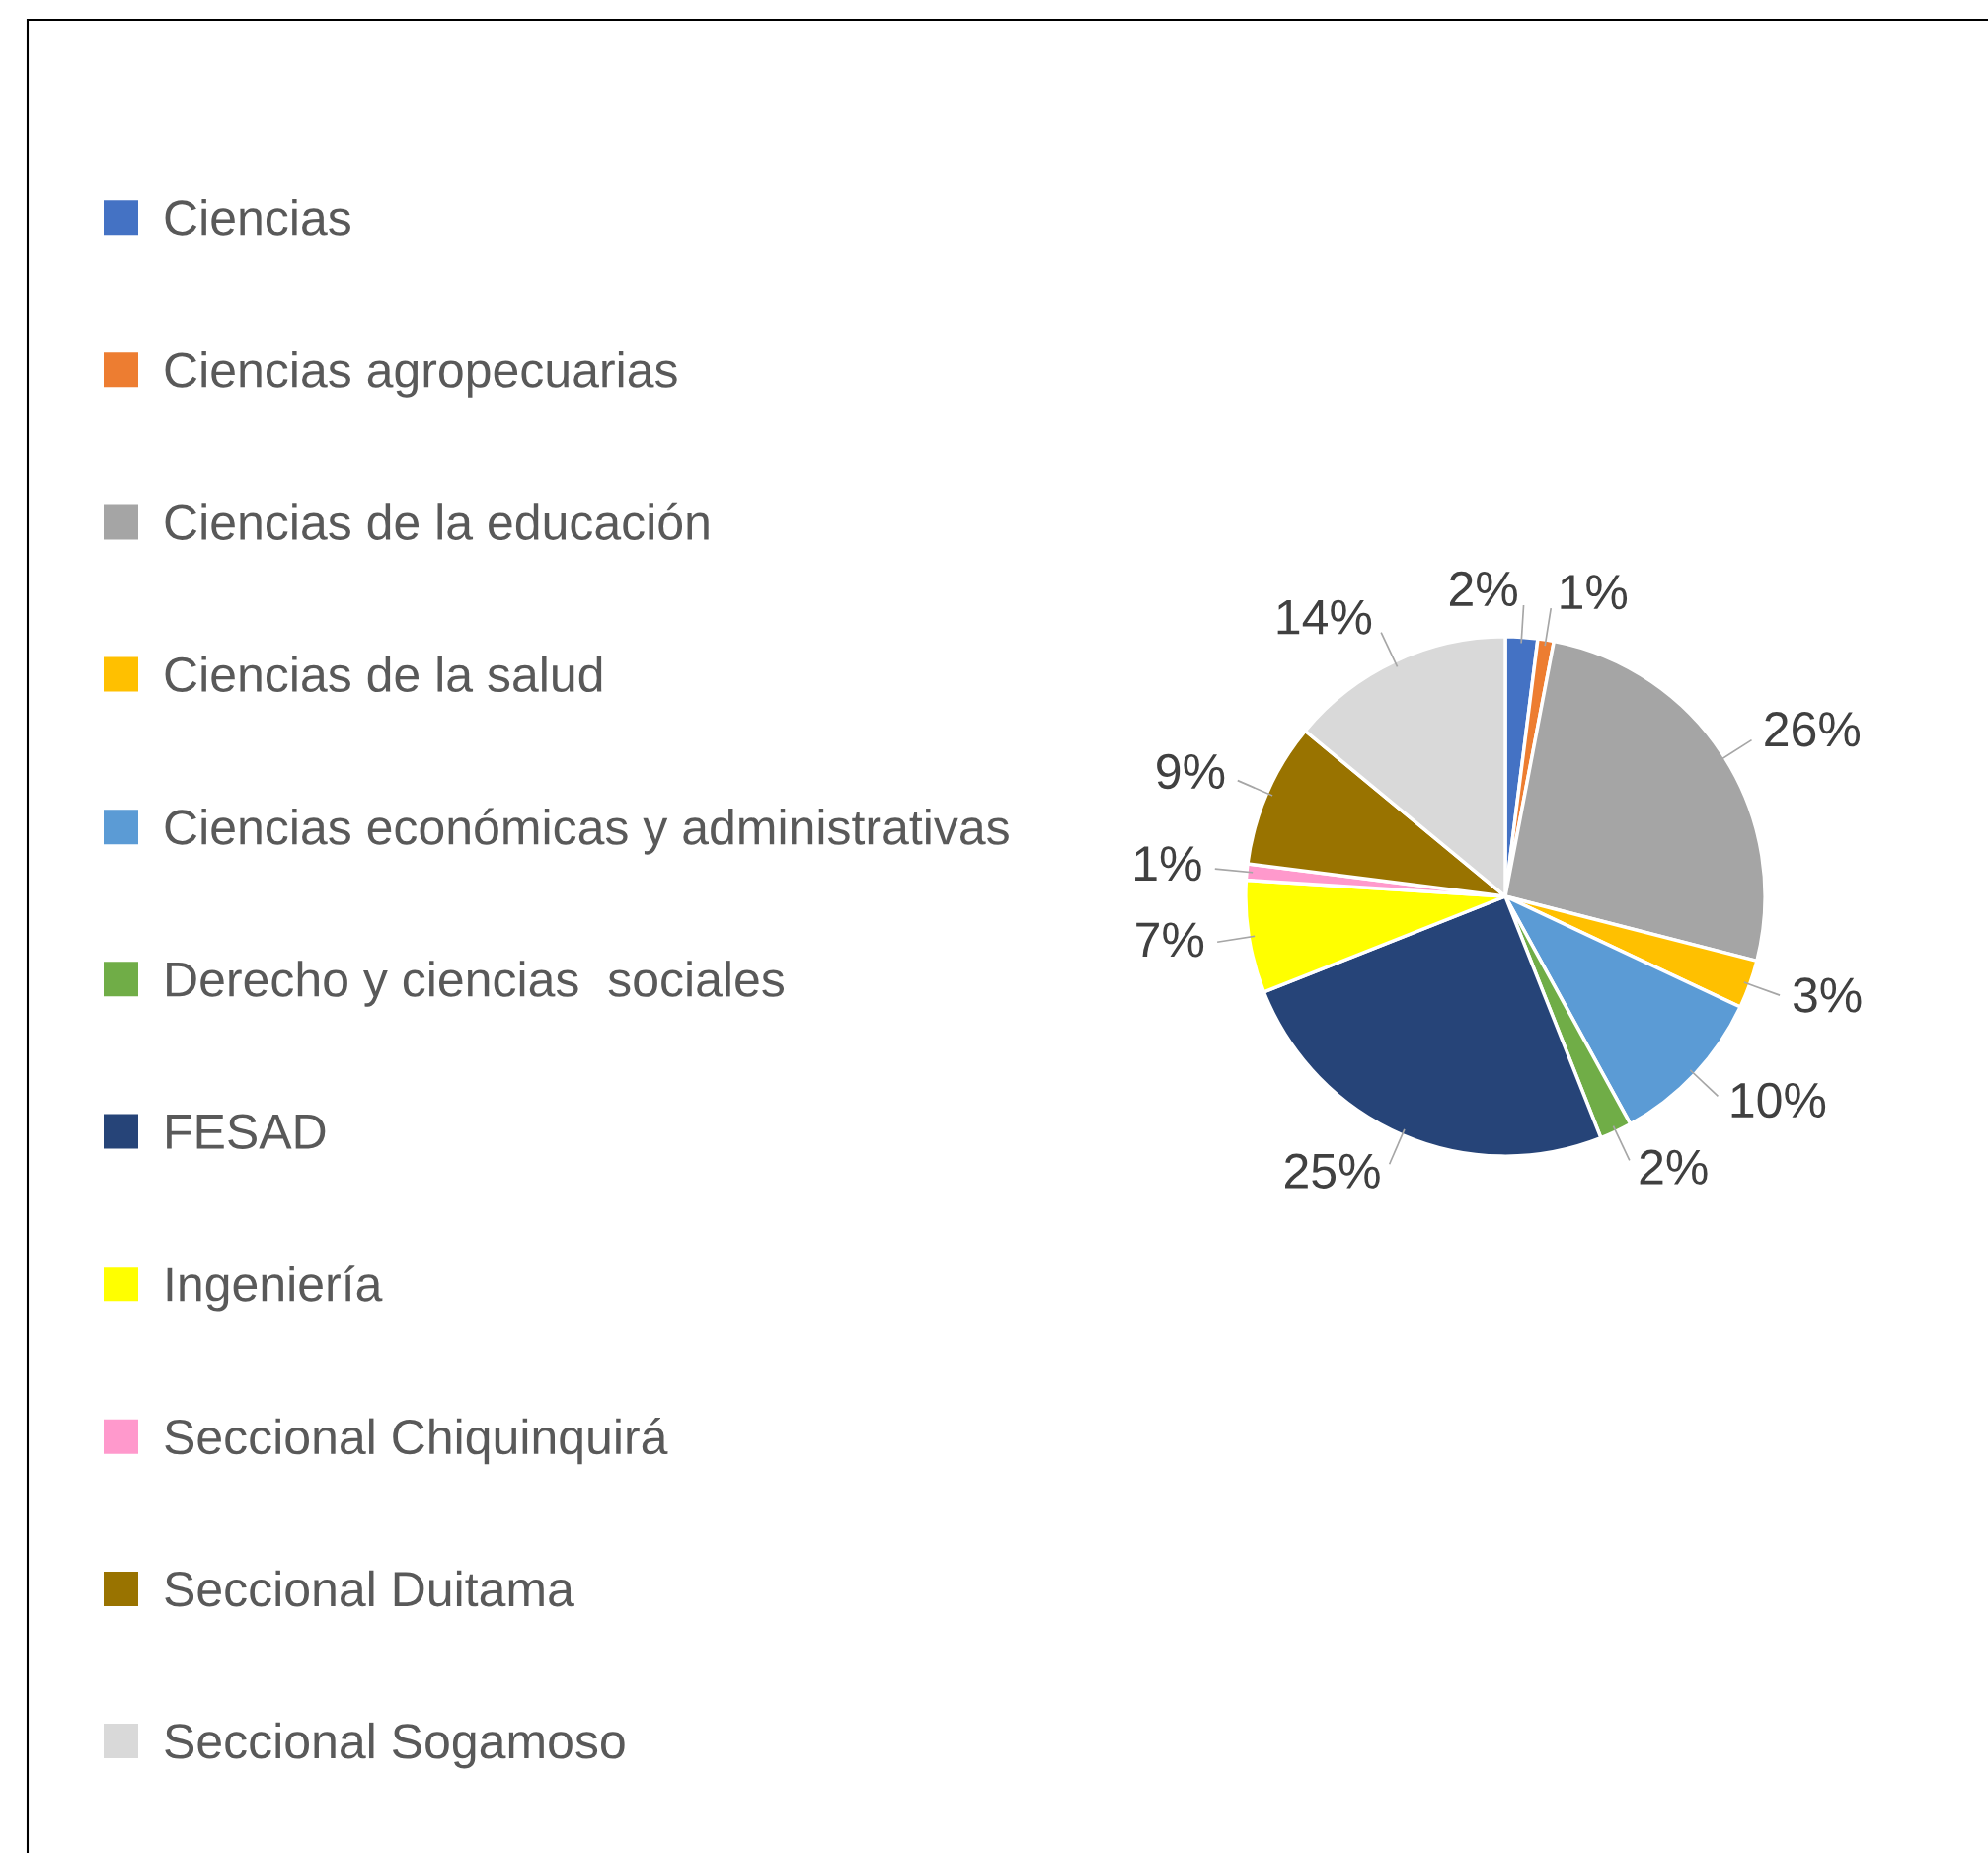 The height and width of the screenshot is (1853, 1988). I want to click on legend-label: Seccional Duitama, so click(369, 1589).